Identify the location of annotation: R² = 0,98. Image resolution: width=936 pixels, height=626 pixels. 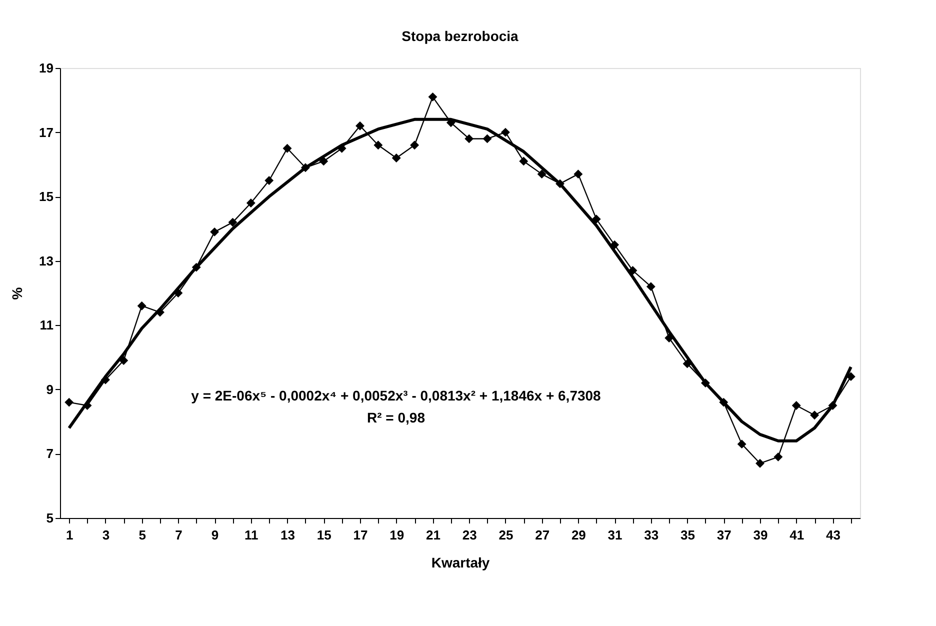
(396, 418).